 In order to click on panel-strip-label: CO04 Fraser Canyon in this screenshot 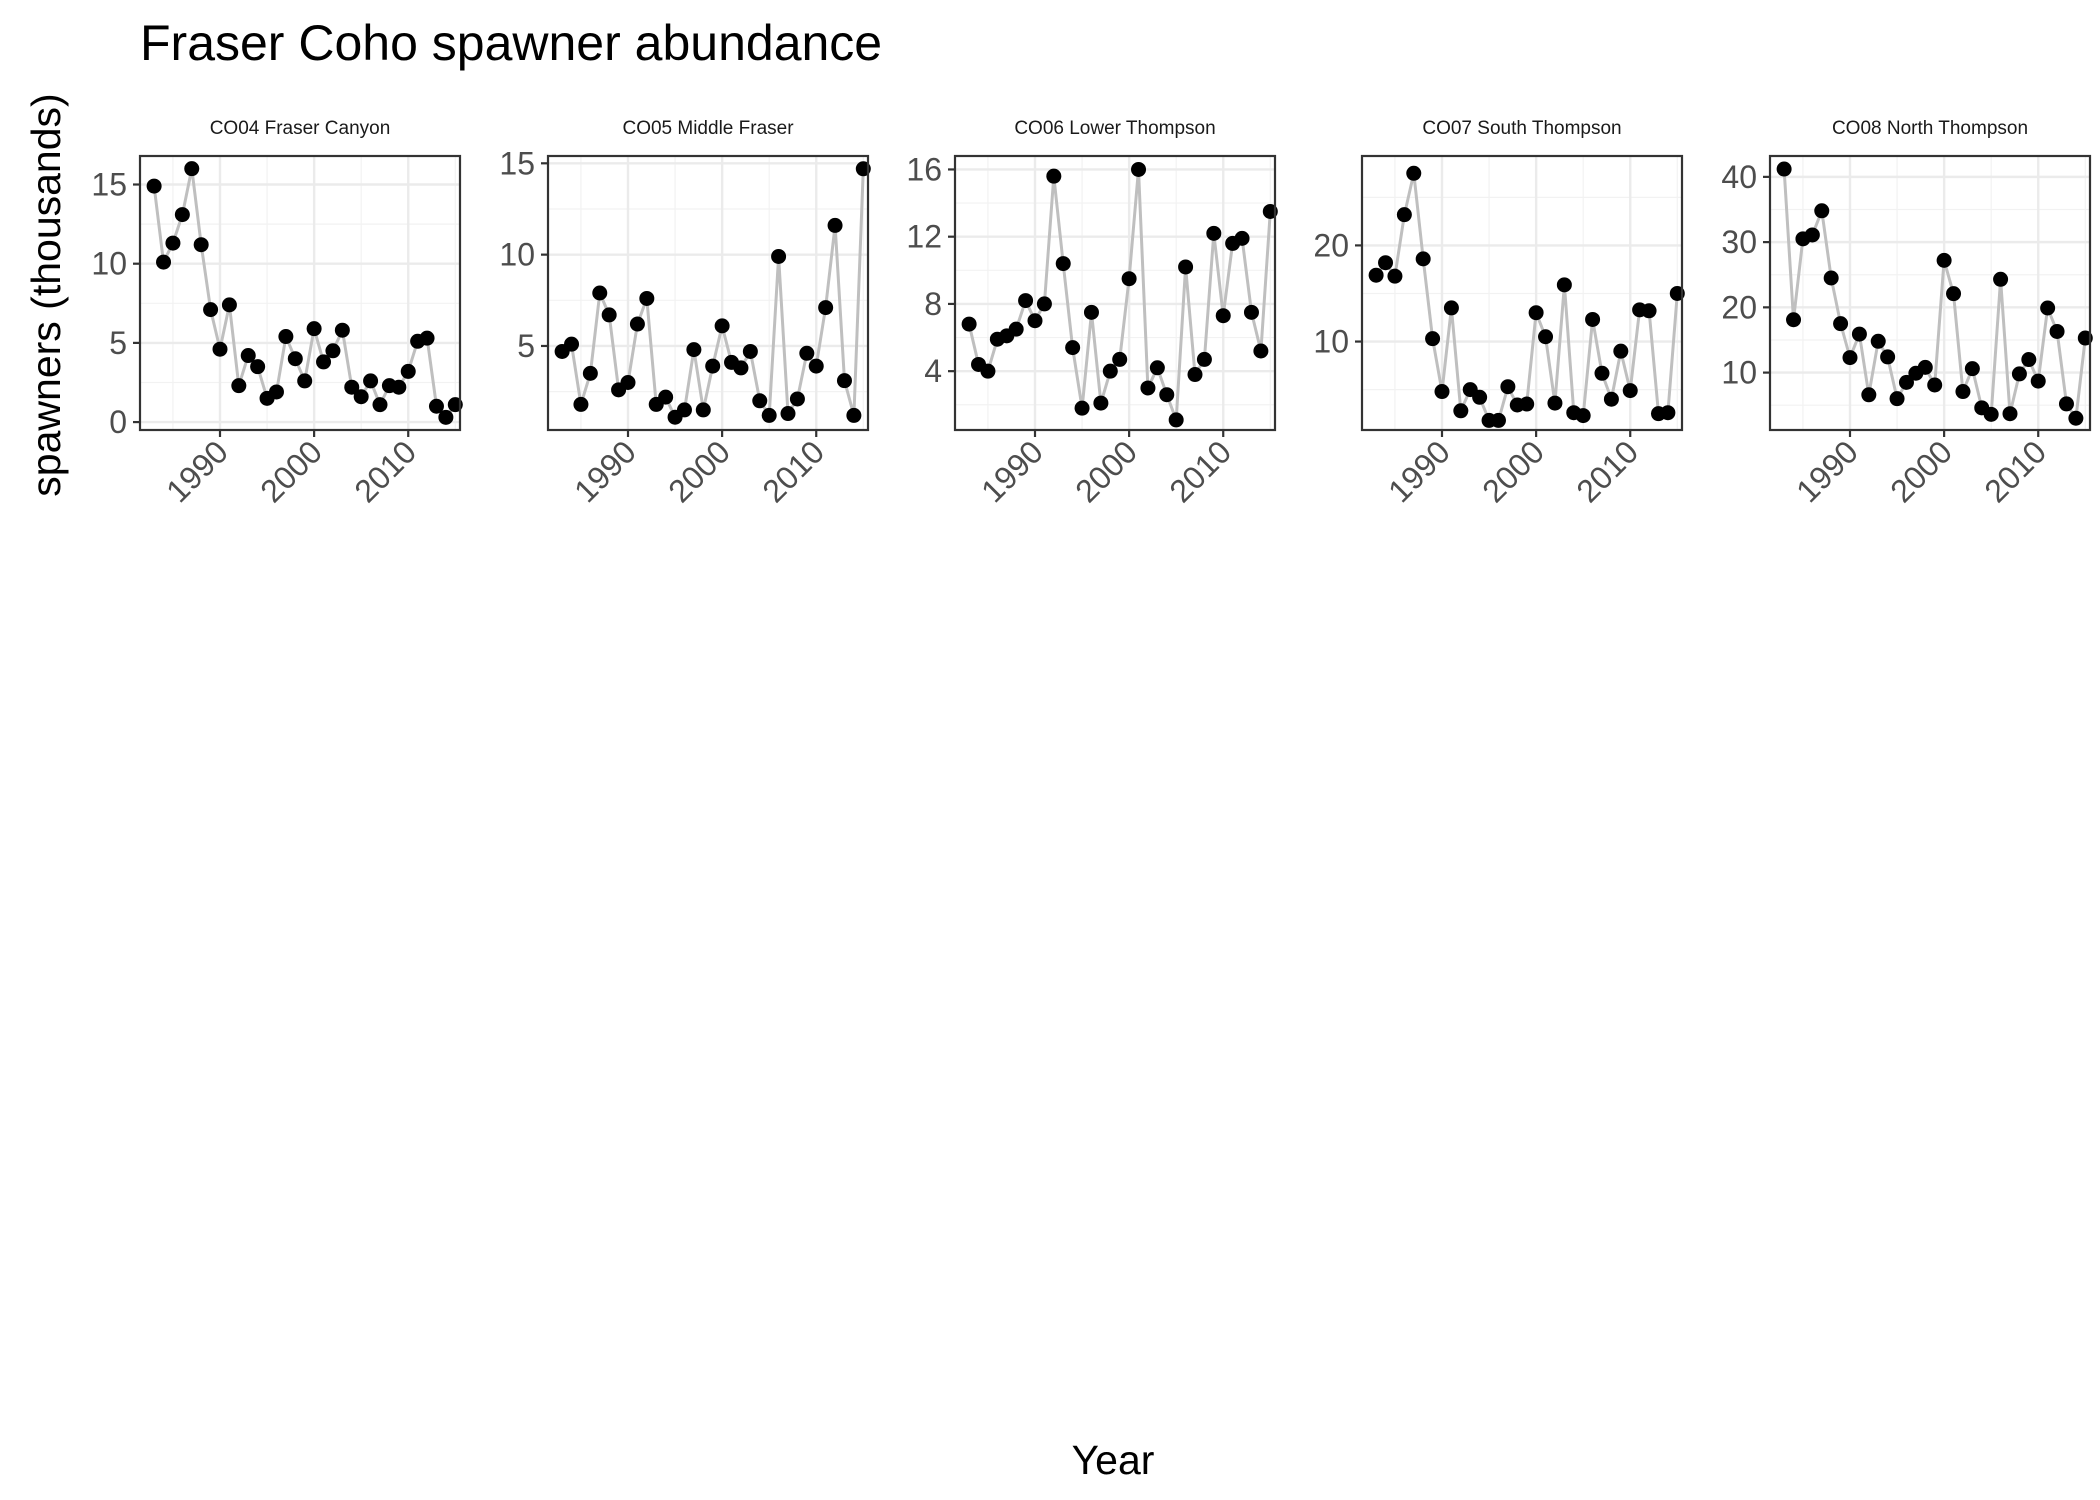, I will do `click(300, 128)`.